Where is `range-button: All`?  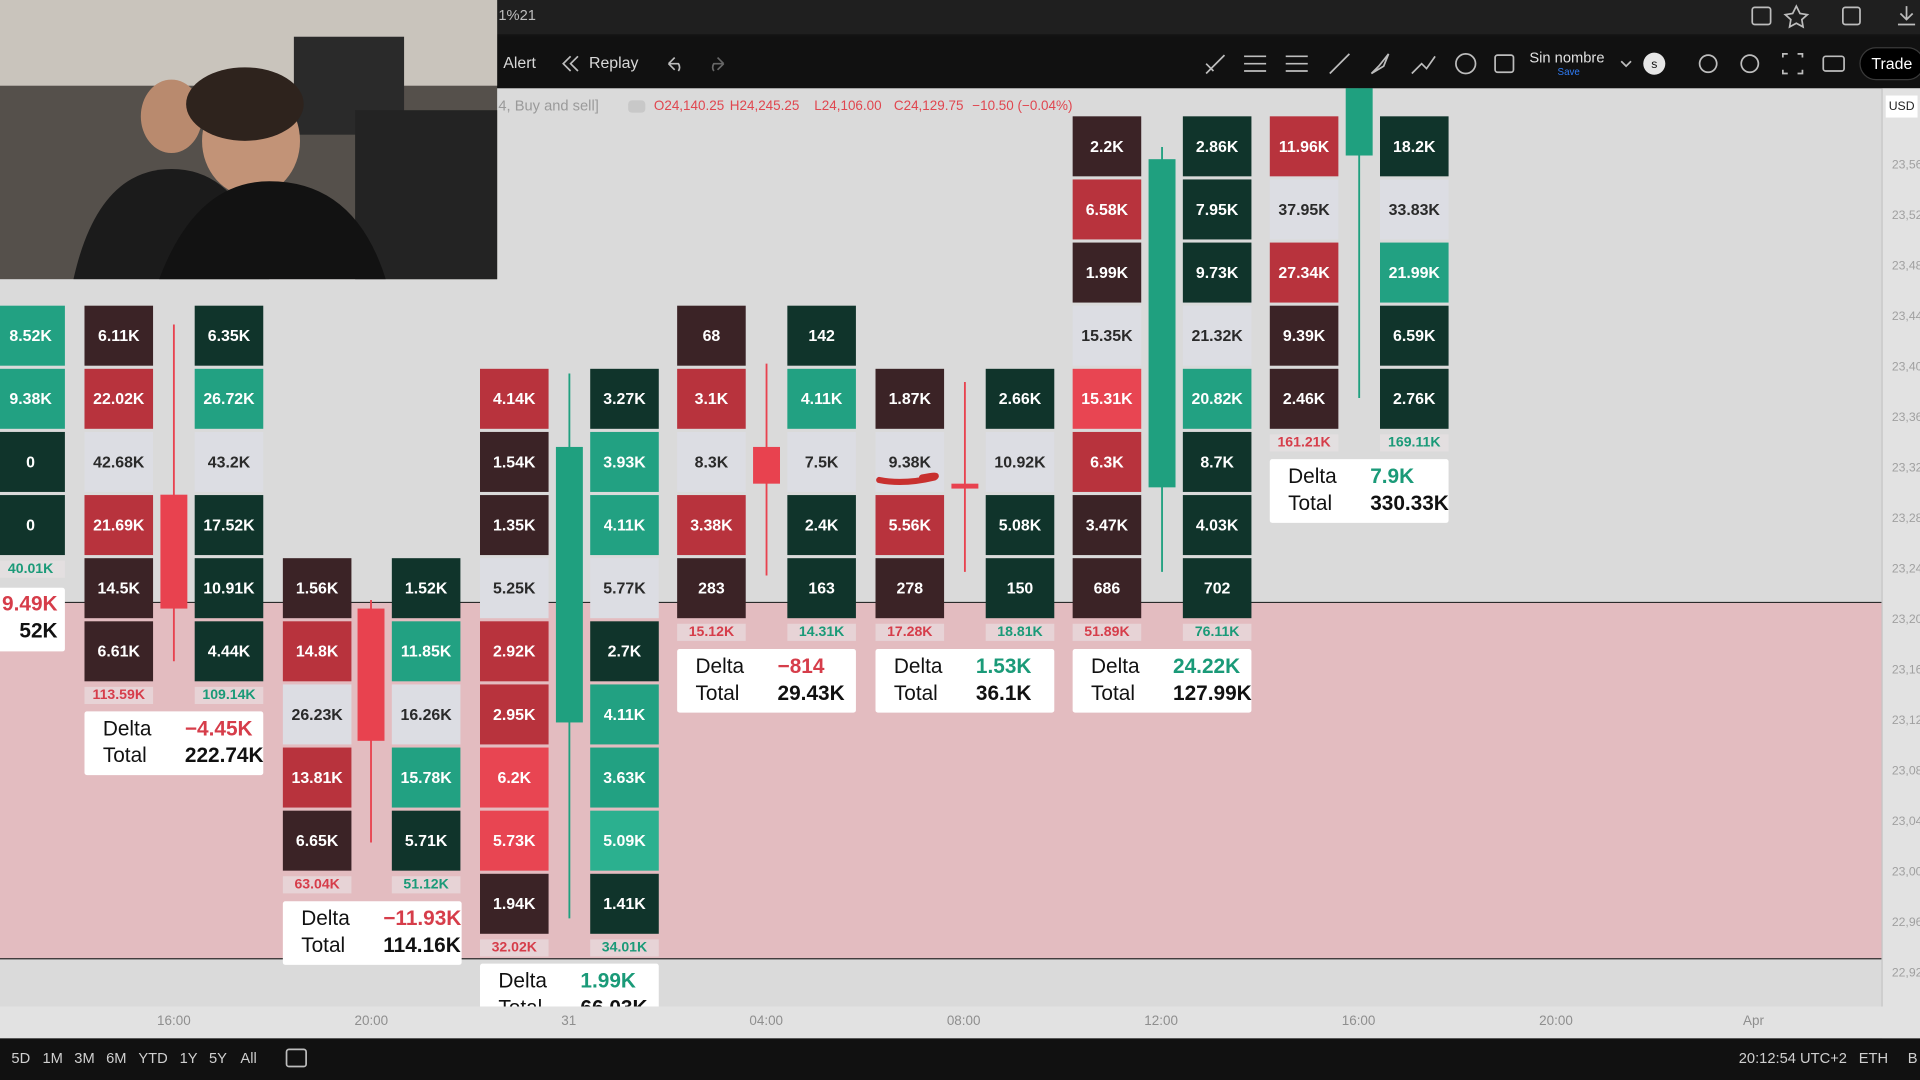 range-button: All is located at coordinates (248, 1059).